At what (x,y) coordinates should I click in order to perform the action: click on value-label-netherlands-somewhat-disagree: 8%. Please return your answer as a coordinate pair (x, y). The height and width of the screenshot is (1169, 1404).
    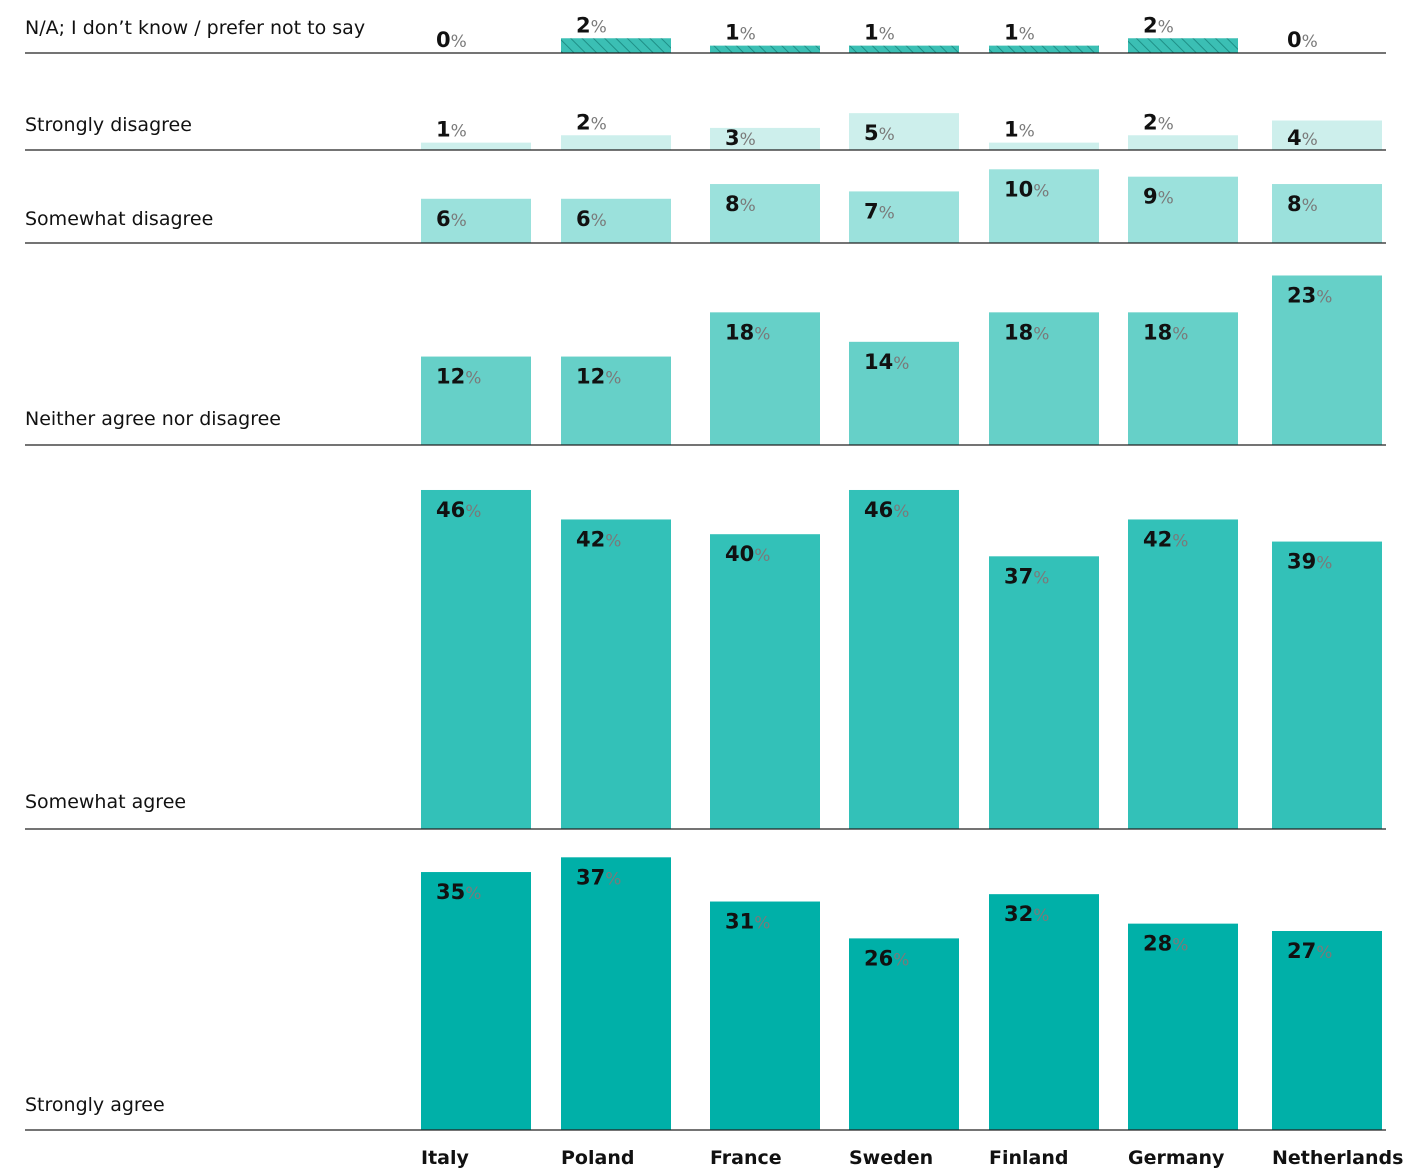
    Looking at the image, I should click on (1302, 204).